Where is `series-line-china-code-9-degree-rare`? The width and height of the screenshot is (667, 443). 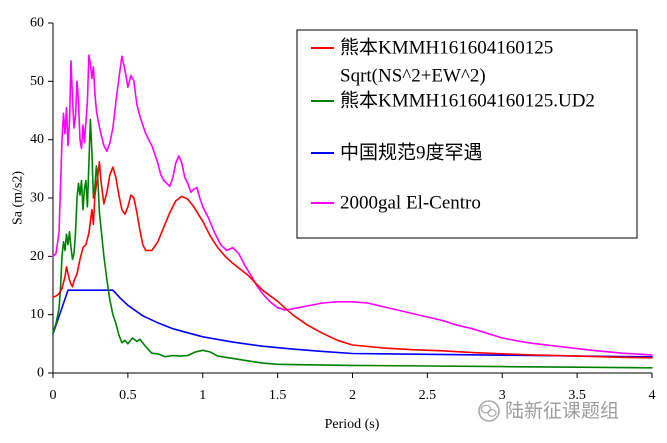
series-line-china-code-9-degree-rare is located at coordinates (352, 323).